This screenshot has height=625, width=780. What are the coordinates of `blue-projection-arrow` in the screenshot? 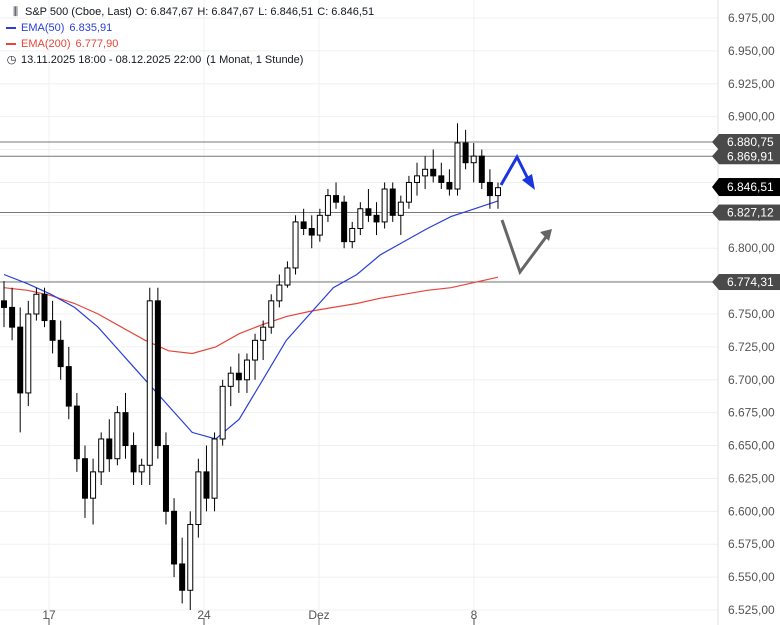 It's located at (515, 169).